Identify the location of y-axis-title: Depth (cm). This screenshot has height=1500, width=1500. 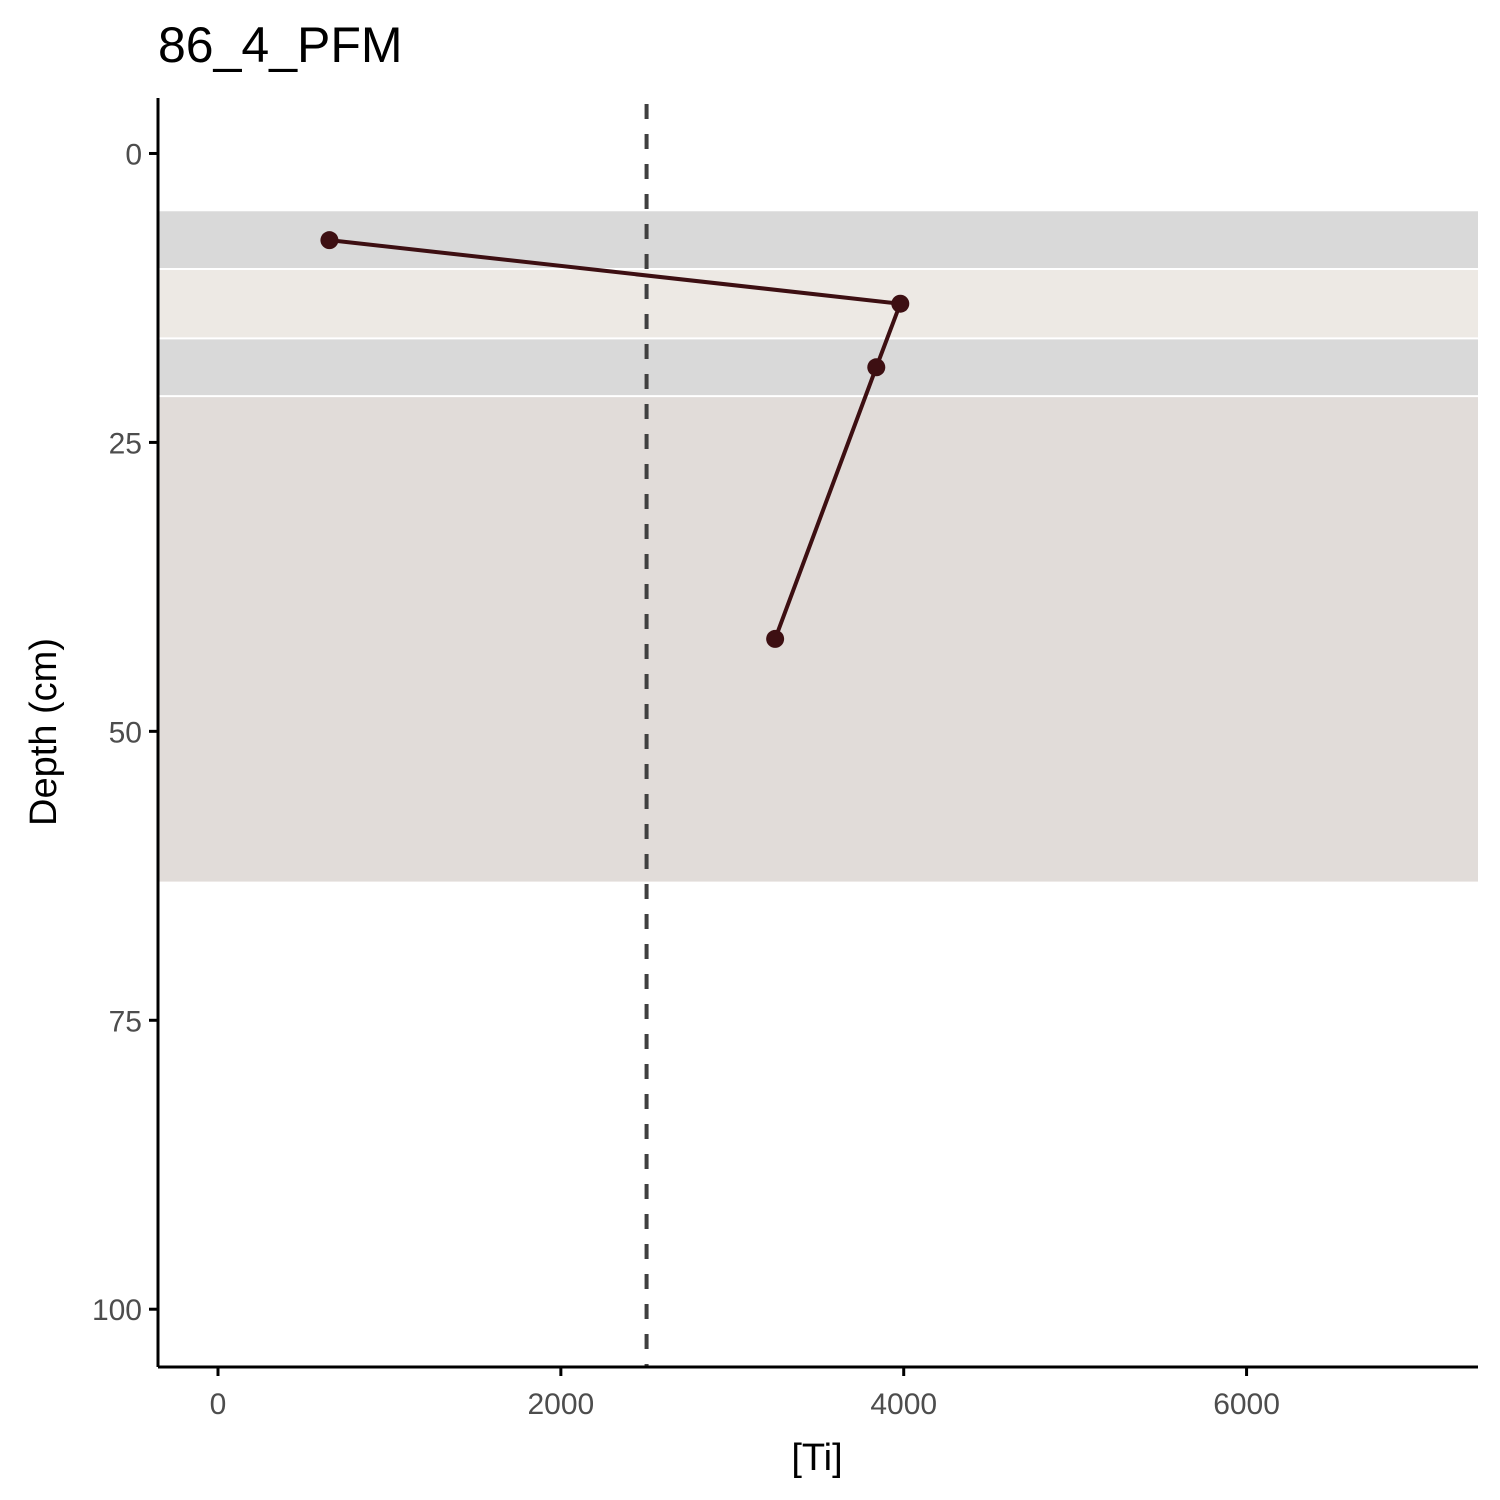
(44, 732).